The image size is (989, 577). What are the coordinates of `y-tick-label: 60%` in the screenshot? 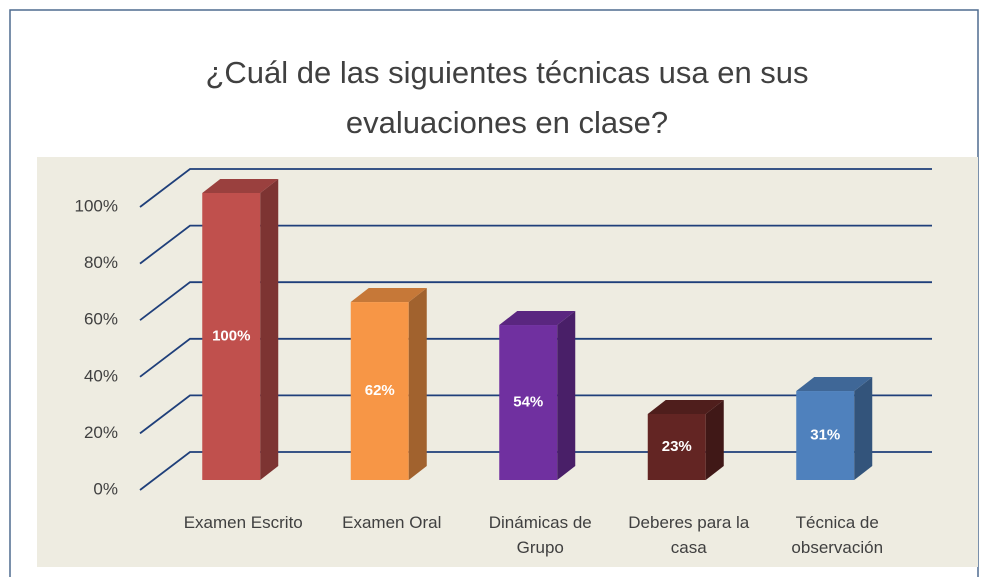 It's located at (101, 319).